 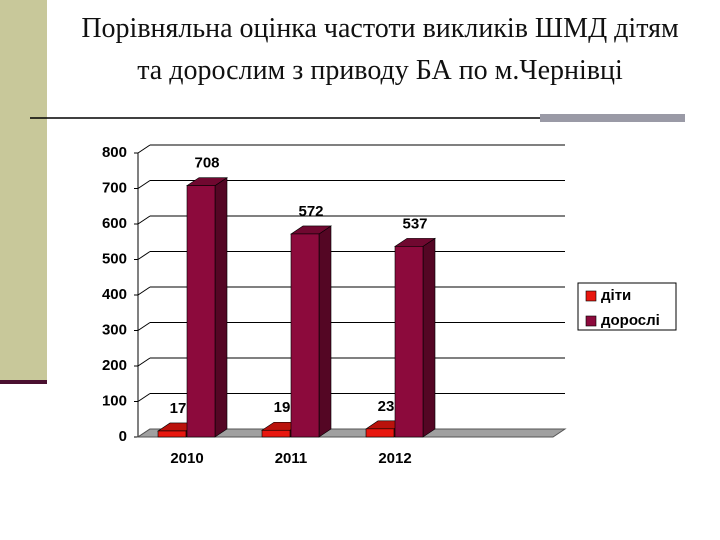 What do you see at coordinates (282, 407) in the screenshot?
I see `data-label: 19` at bounding box center [282, 407].